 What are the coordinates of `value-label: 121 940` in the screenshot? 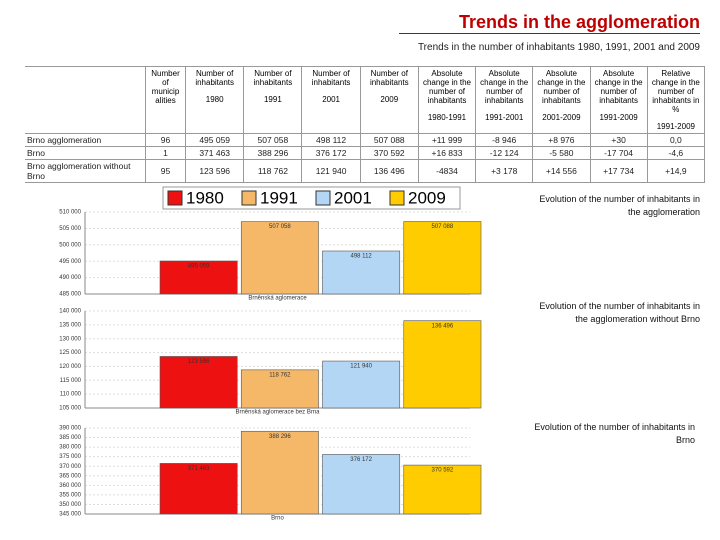 It's located at (361, 367).